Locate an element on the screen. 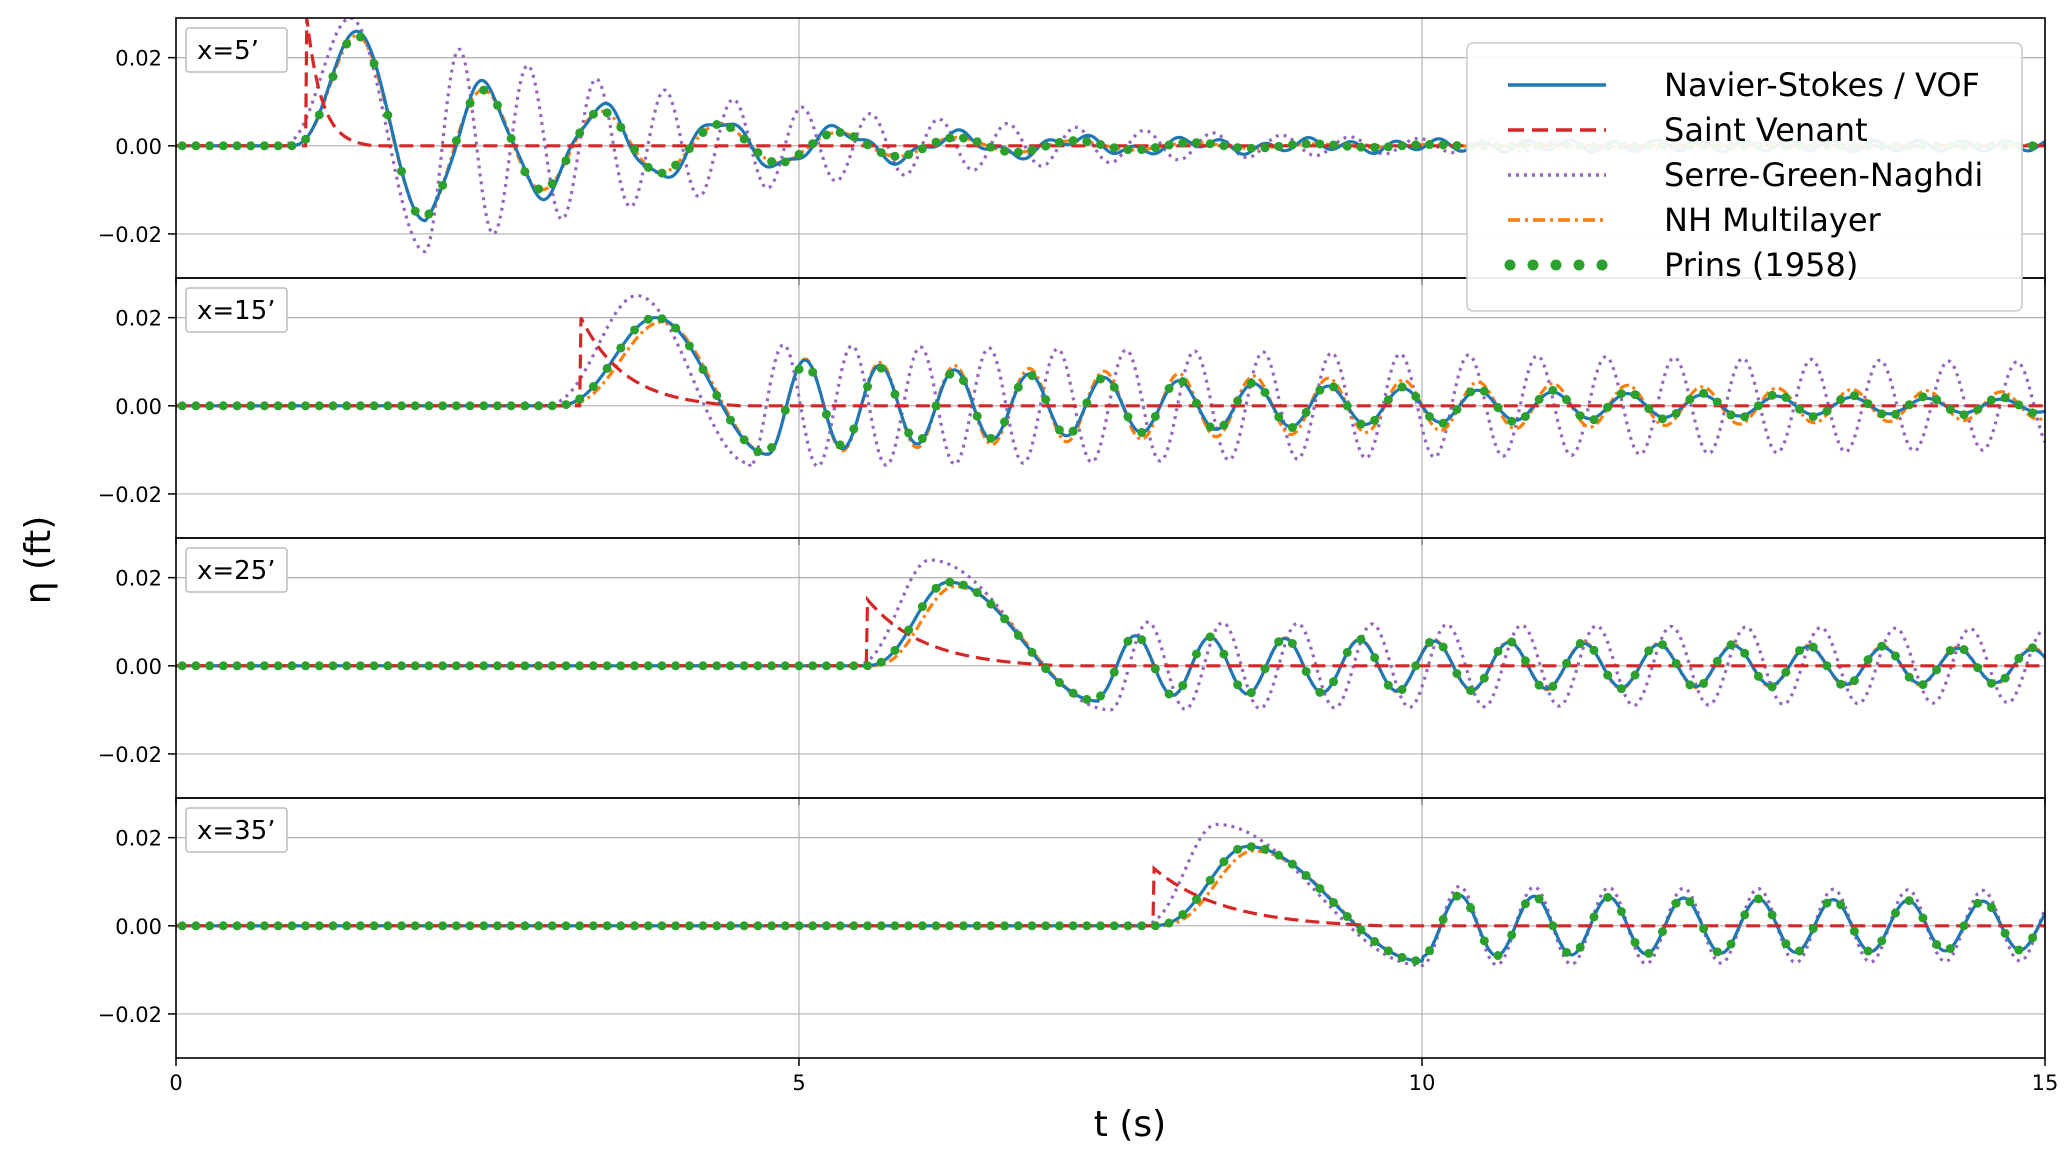  y-tick-label: 0.02 is located at coordinates (138, 579).